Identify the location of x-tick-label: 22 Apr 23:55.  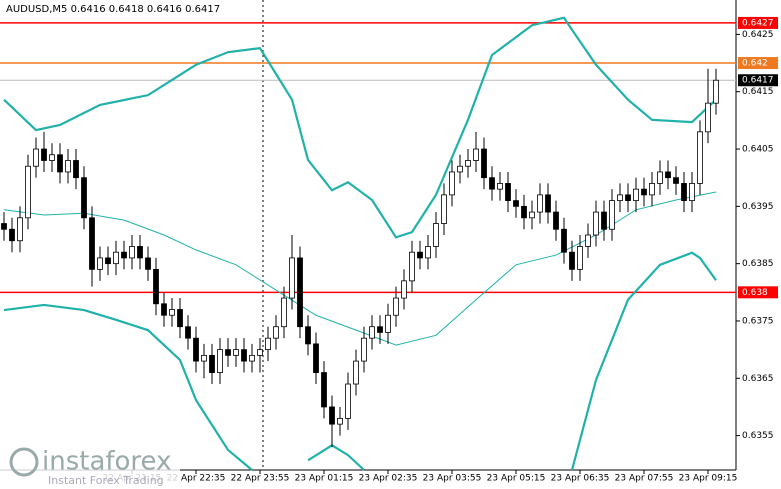
(260, 479).